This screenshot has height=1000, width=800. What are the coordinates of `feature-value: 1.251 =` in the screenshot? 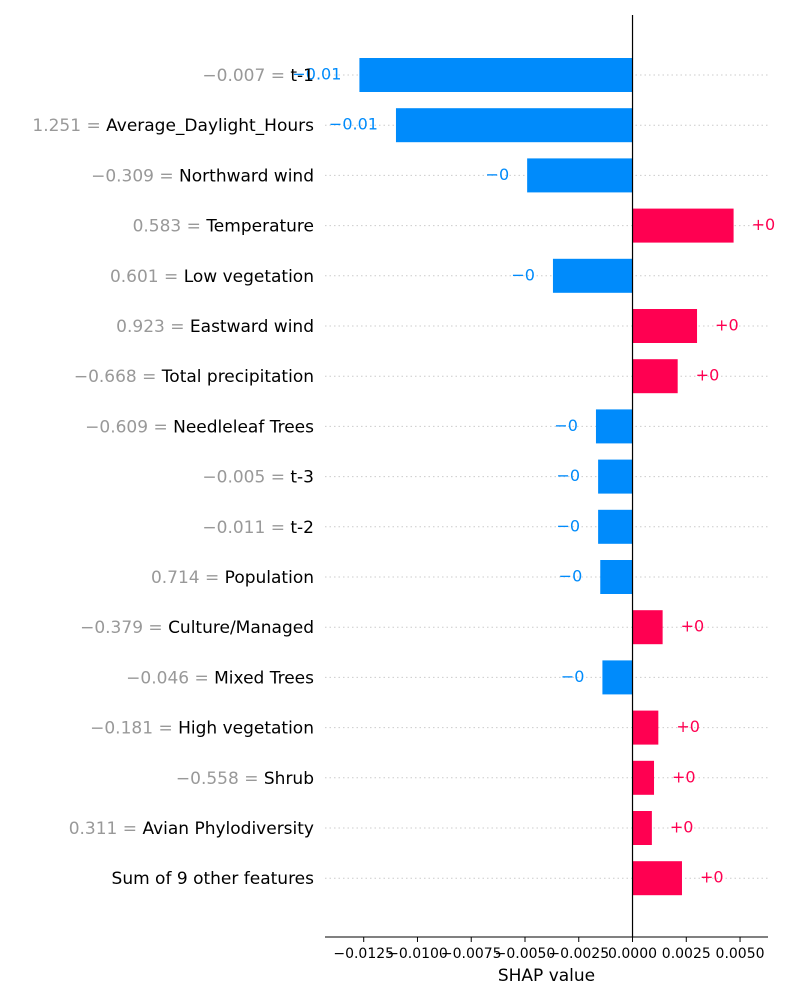 It's located at (69, 126).